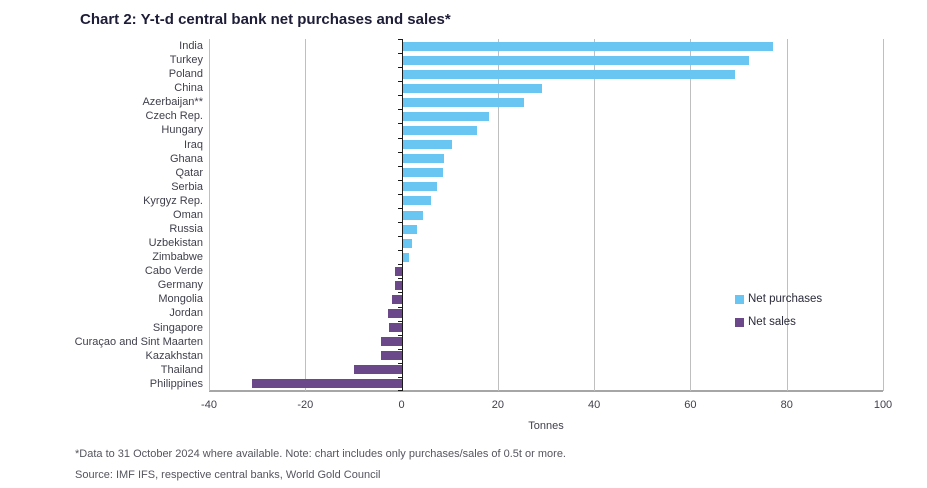 The width and height of the screenshot is (927, 488). What do you see at coordinates (181, 369) in the screenshot?
I see `category-label-thailand: Thailand` at bounding box center [181, 369].